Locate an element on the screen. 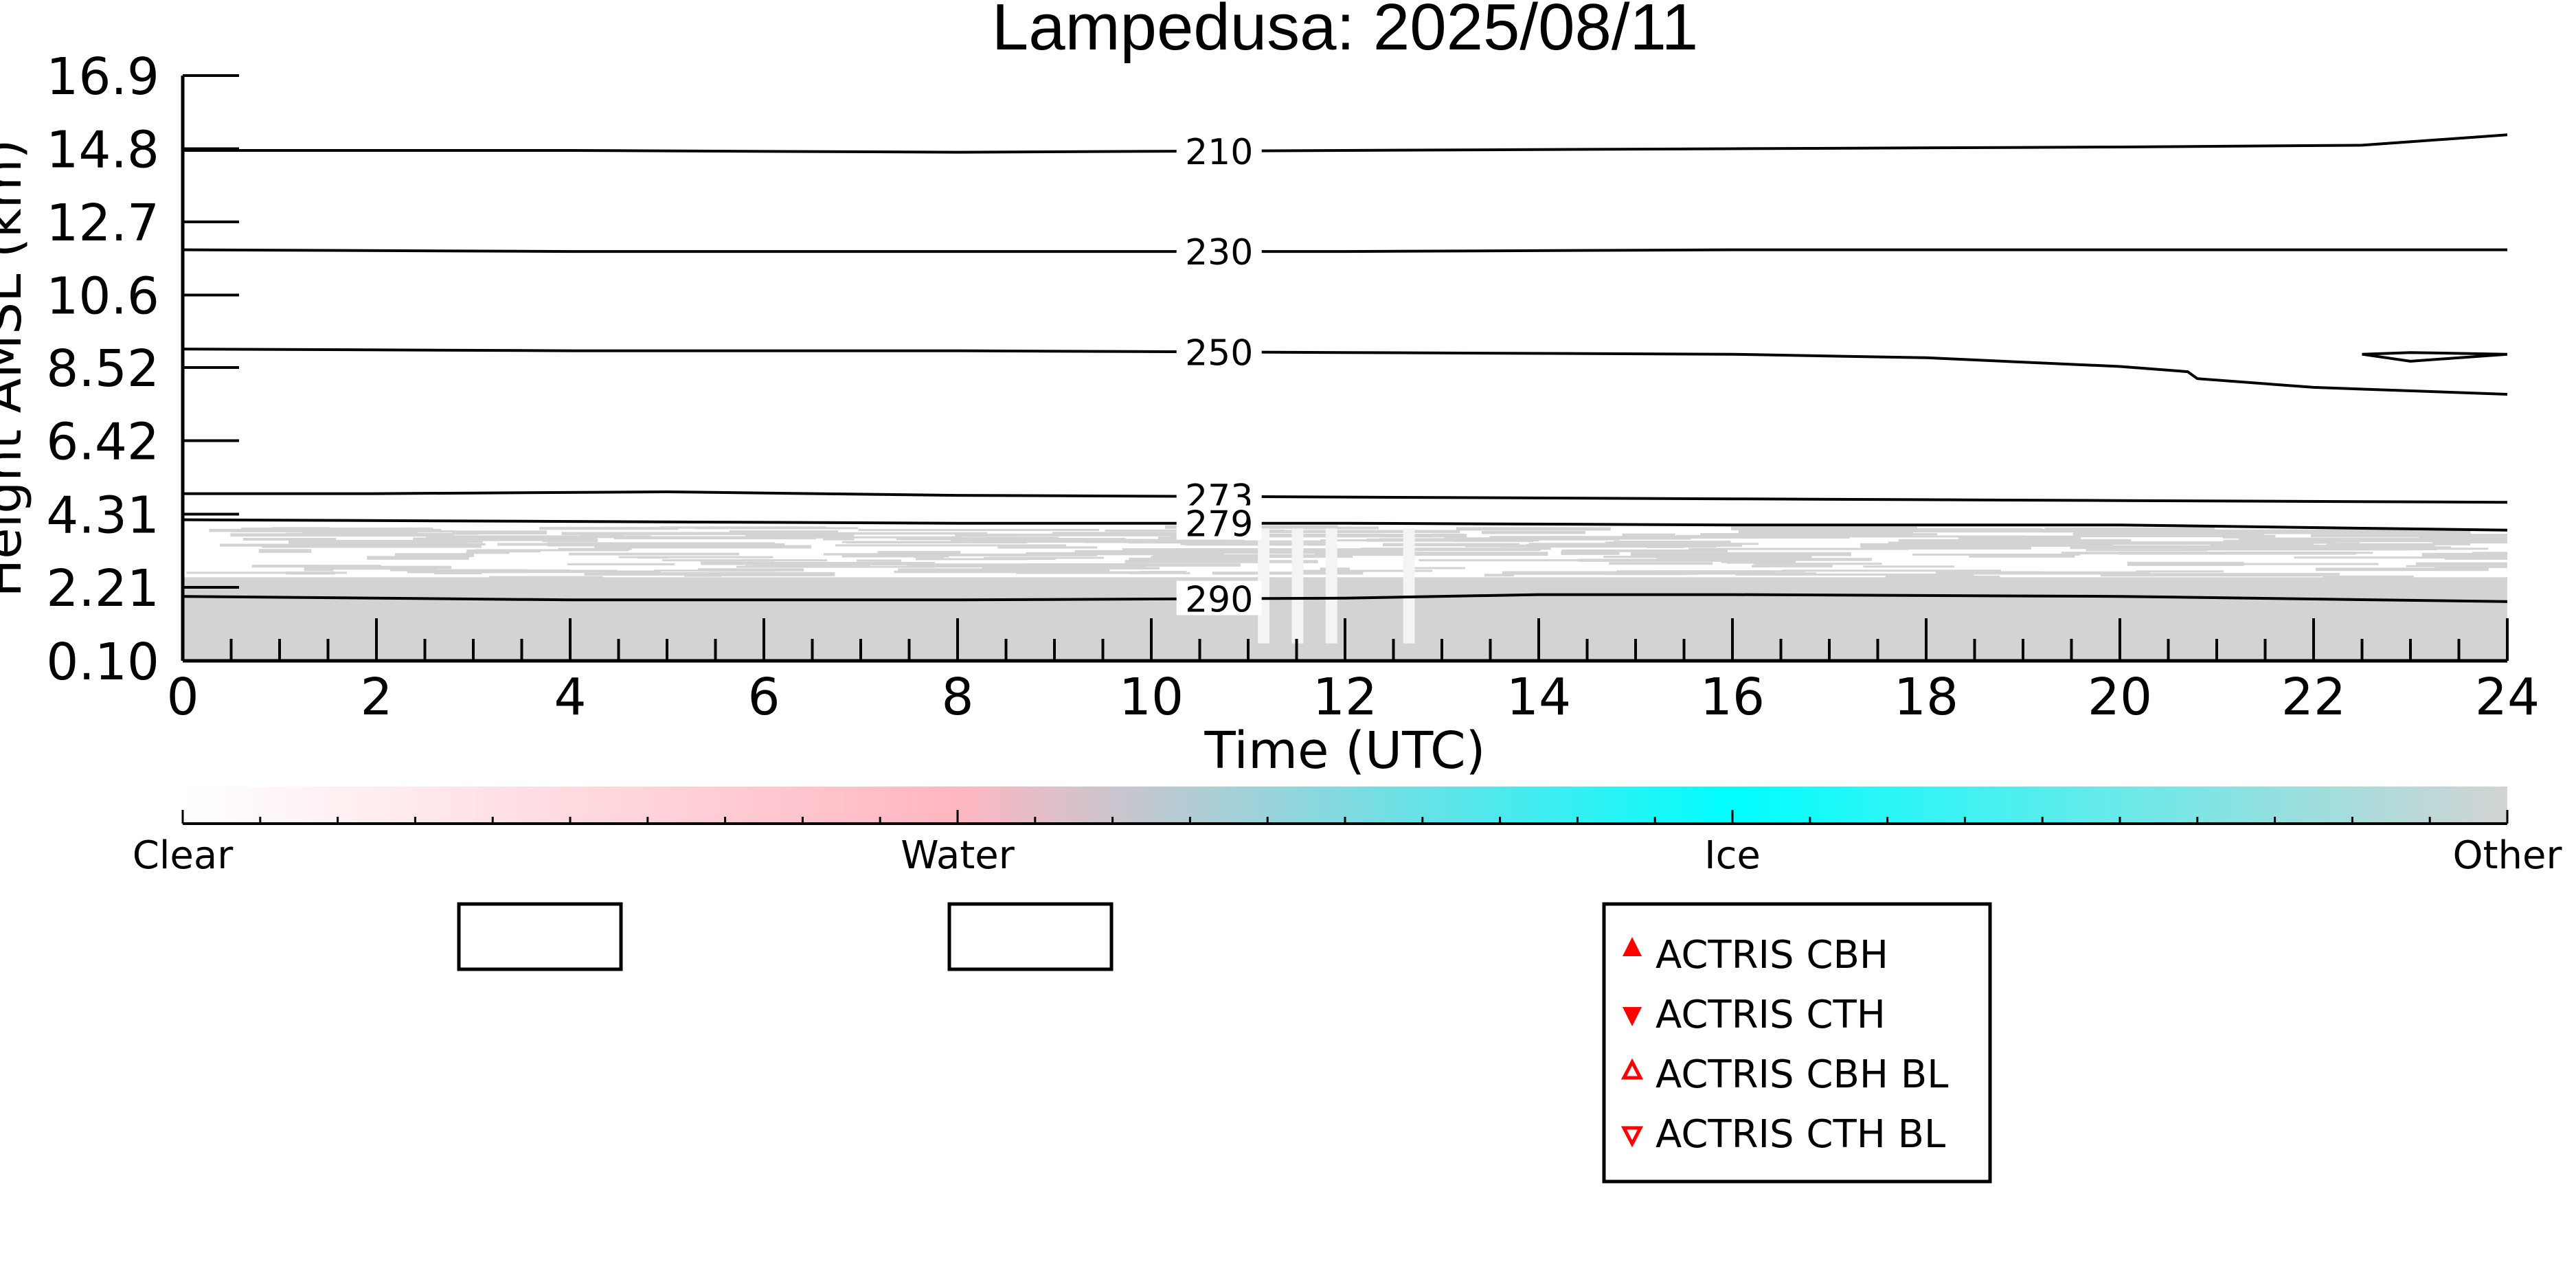 Image resolution: width=2576 pixels, height=1288 pixels. x-tick-label: 22 is located at coordinates (2313, 697).